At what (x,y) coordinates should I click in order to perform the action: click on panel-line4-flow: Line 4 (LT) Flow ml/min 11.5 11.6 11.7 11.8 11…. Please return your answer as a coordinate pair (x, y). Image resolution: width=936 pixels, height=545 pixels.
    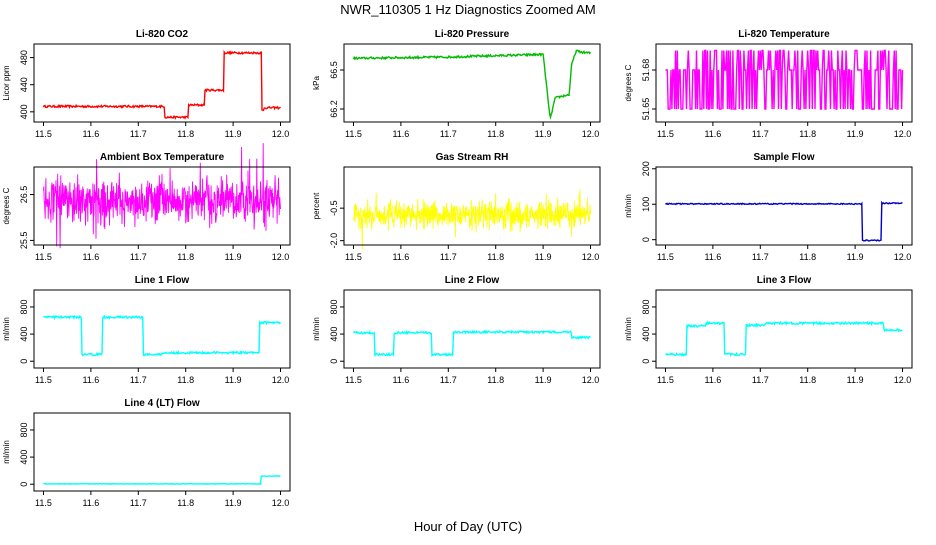
    Looking at the image, I should click on (146, 453).